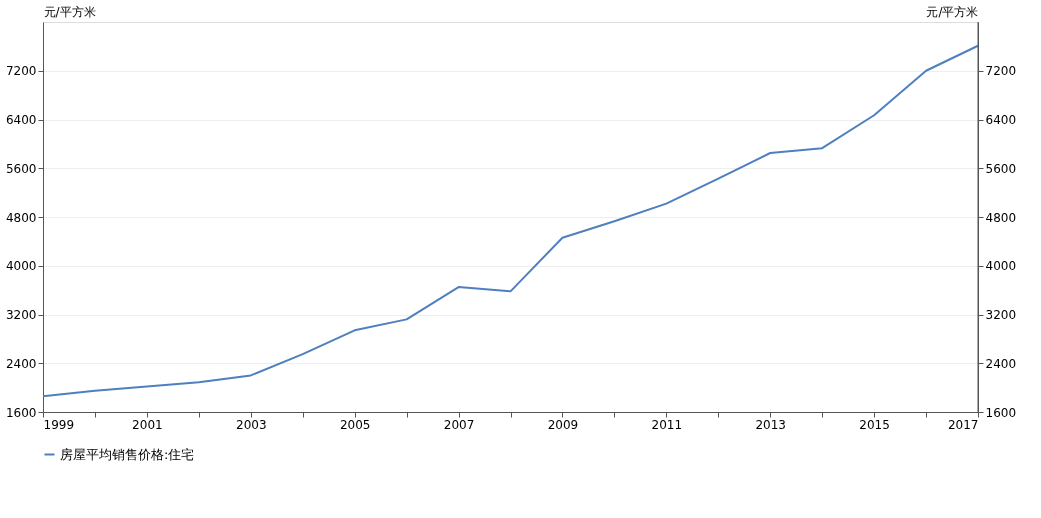  I want to click on y2-tick-label: 6400, so click(1001, 120).